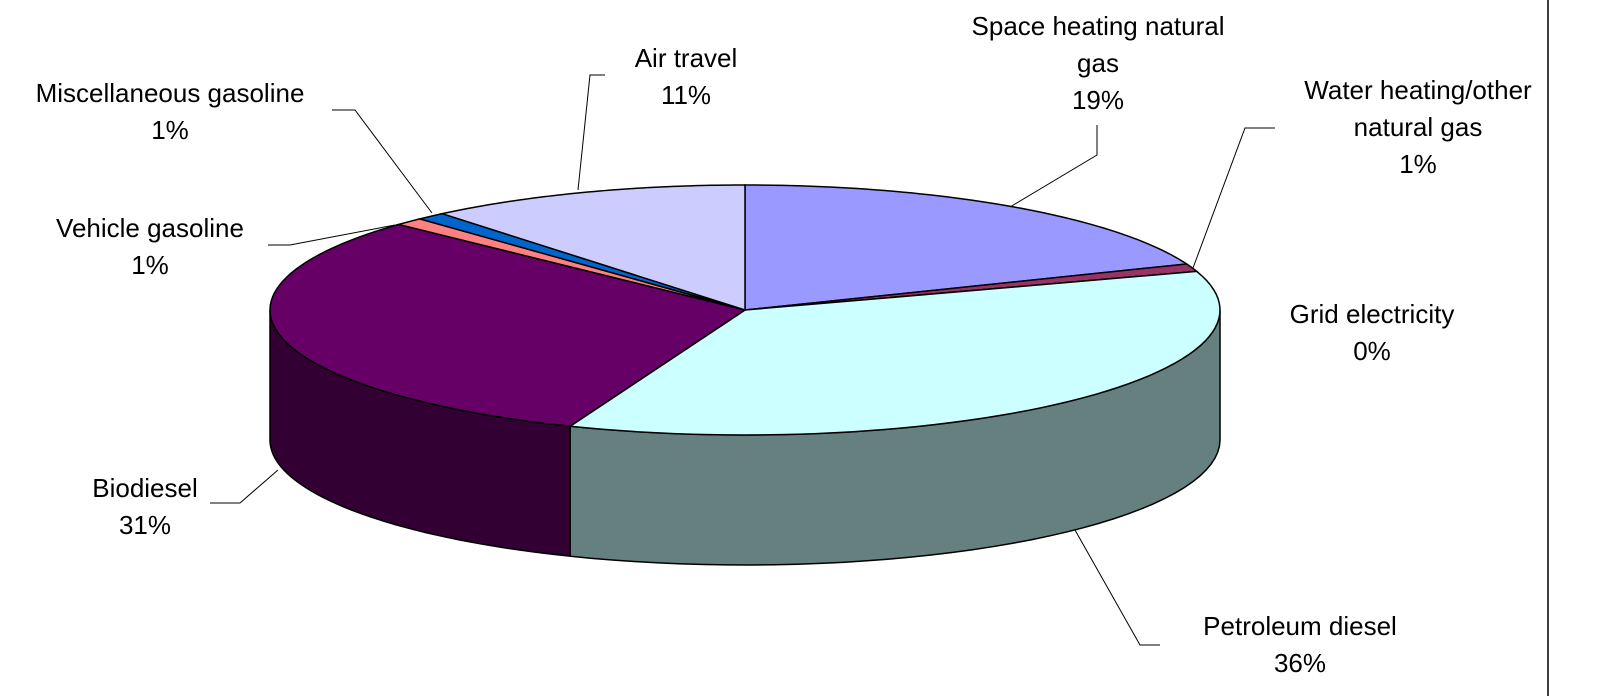  Describe the element at coordinates (686, 58) in the screenshot. I see `slice-name: Air travel` at that location.